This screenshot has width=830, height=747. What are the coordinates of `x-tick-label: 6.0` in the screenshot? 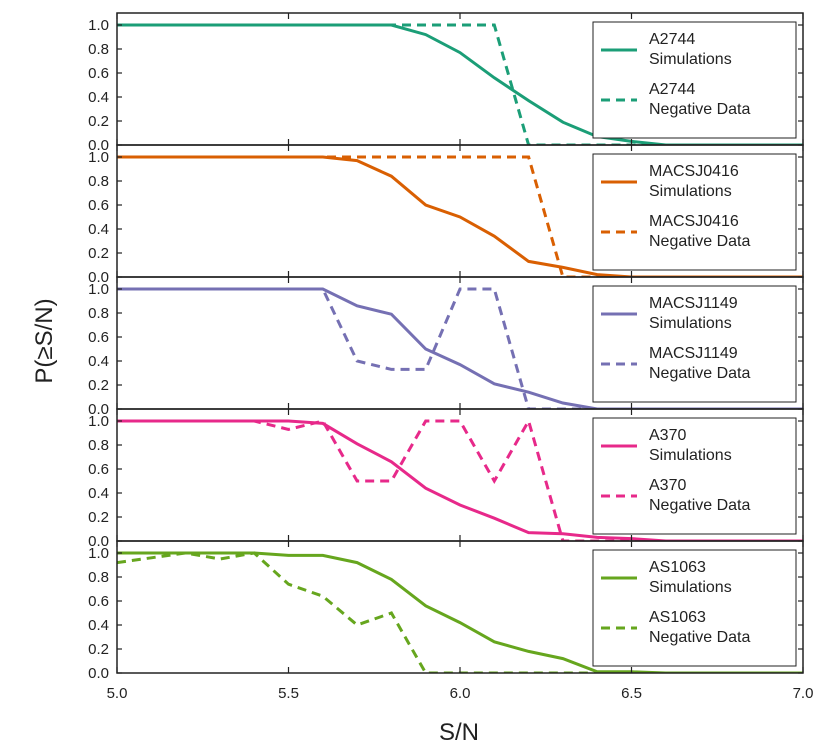 It's located at (460, 693).